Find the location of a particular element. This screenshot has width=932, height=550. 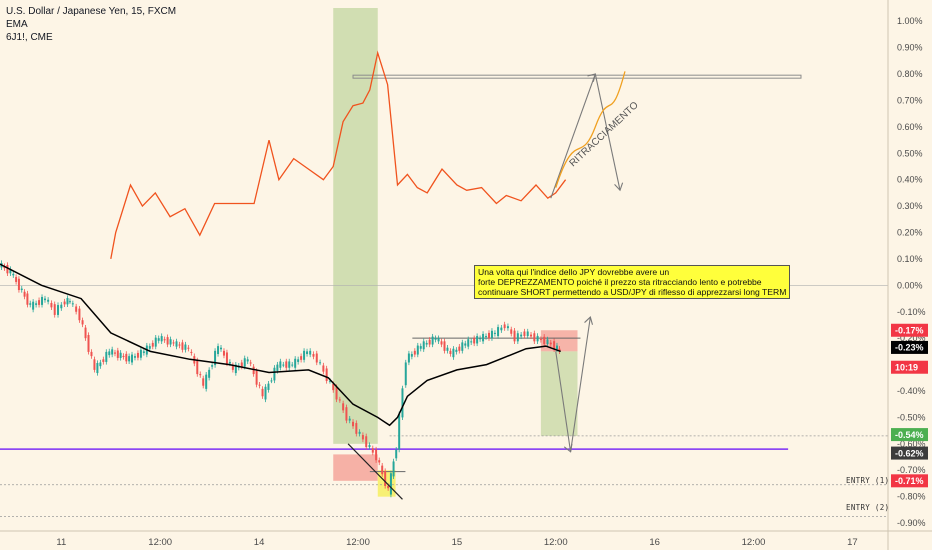

time-tick-label: 12:00 is located at coordinates (358, 542).